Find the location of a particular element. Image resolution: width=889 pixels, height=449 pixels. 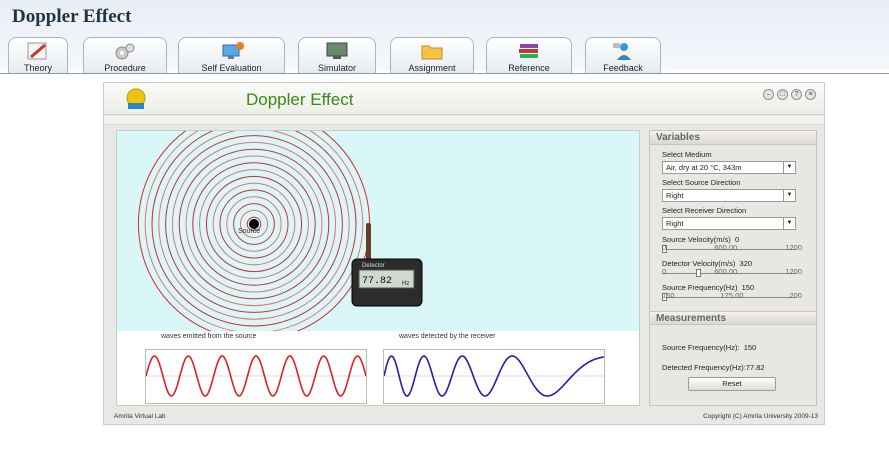

tabs-divider is located at coordinates (444, 73).